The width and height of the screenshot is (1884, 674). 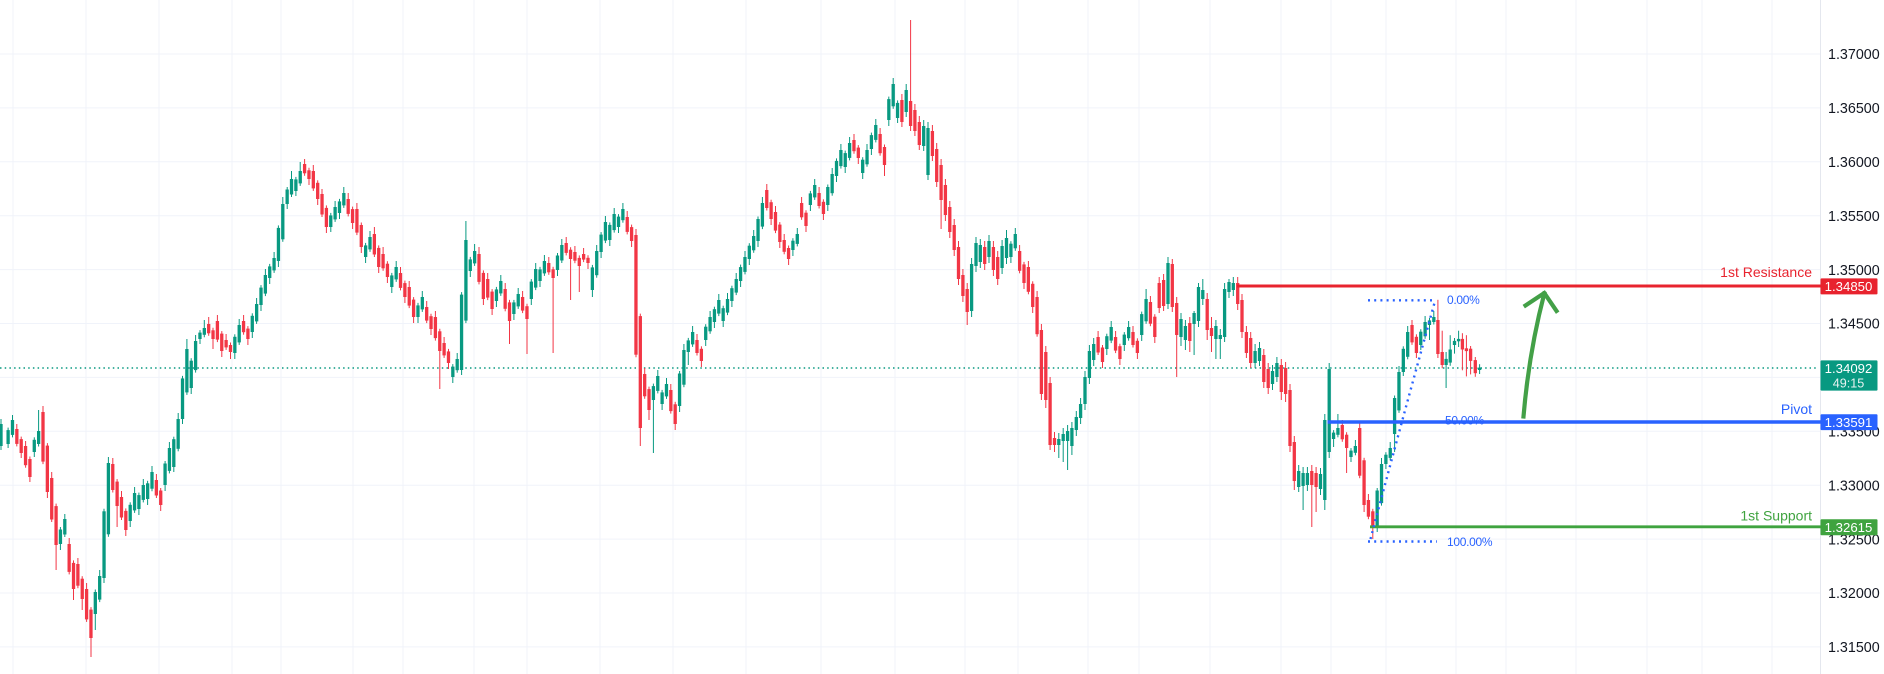 I want to click on svg-text: 1st Support, so click(x=1776, y=516).